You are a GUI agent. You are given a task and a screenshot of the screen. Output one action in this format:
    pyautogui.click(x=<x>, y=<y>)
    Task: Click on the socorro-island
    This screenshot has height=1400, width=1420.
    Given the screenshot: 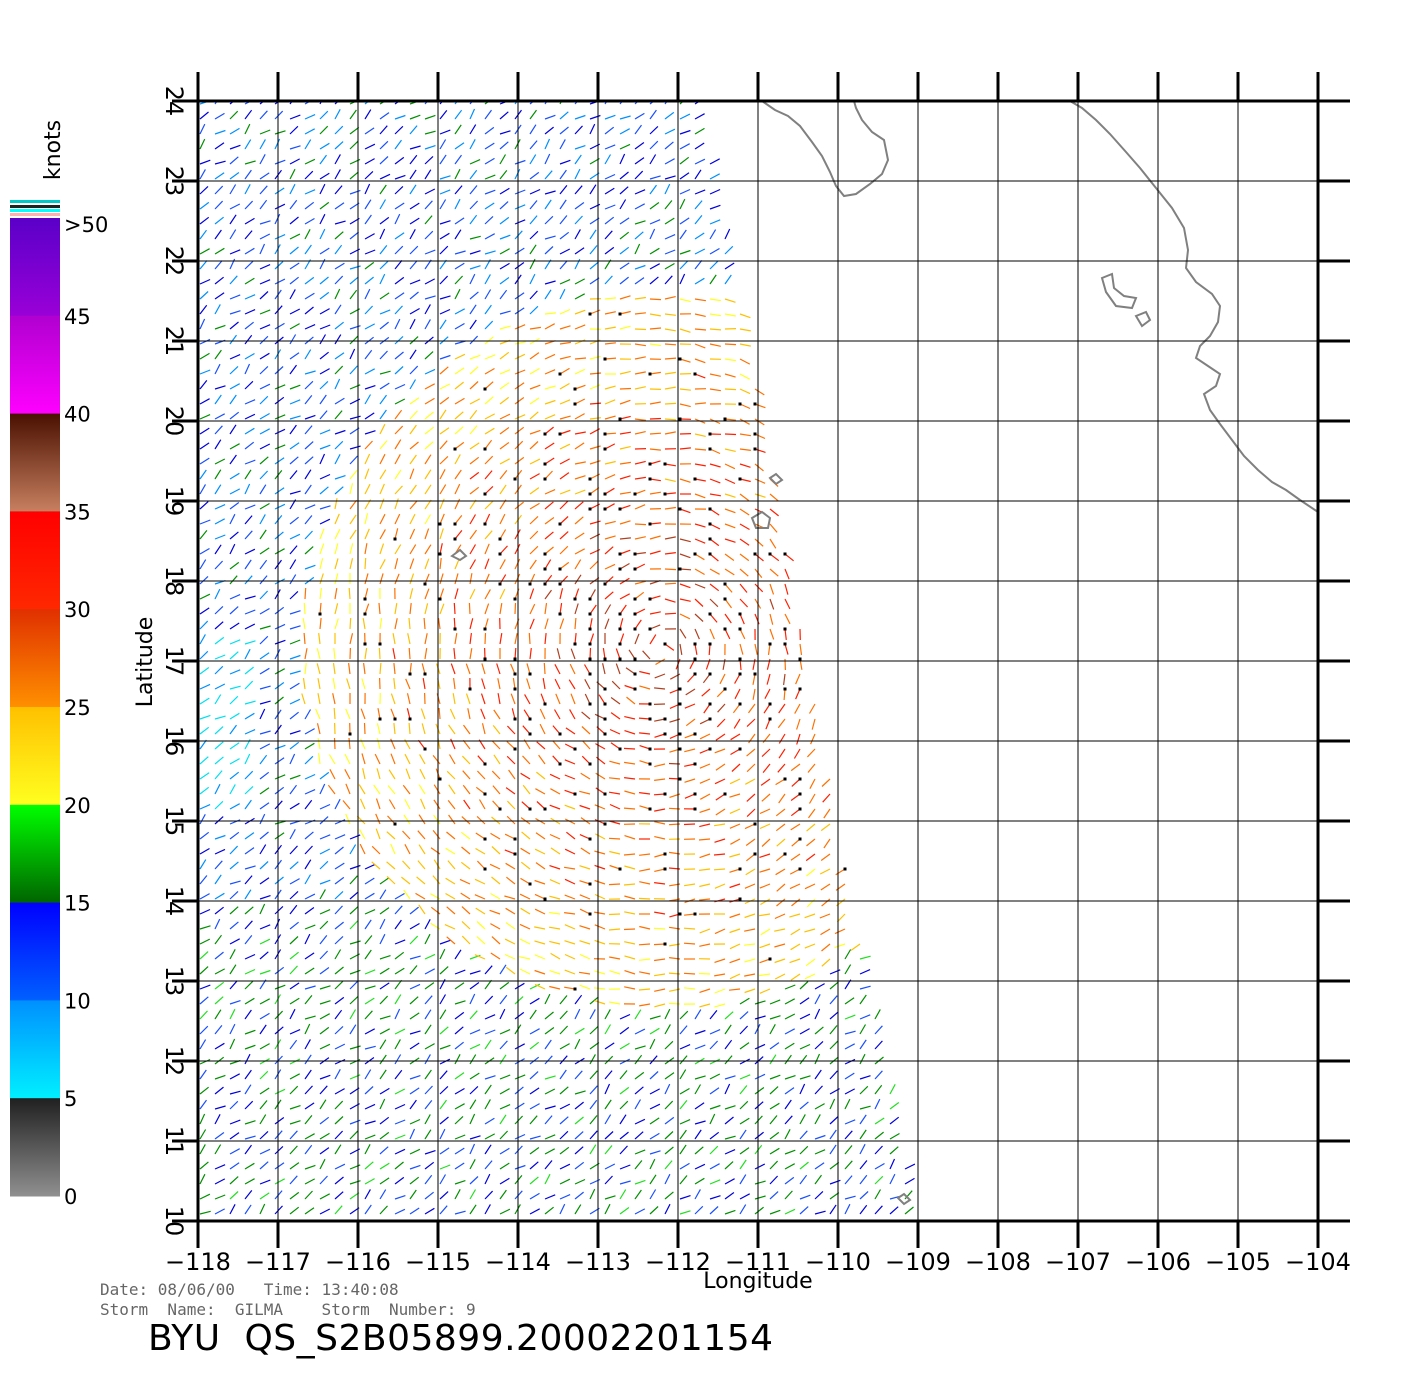 What is the action you would take?
    pyautogui.click(x=761, y=519)
    